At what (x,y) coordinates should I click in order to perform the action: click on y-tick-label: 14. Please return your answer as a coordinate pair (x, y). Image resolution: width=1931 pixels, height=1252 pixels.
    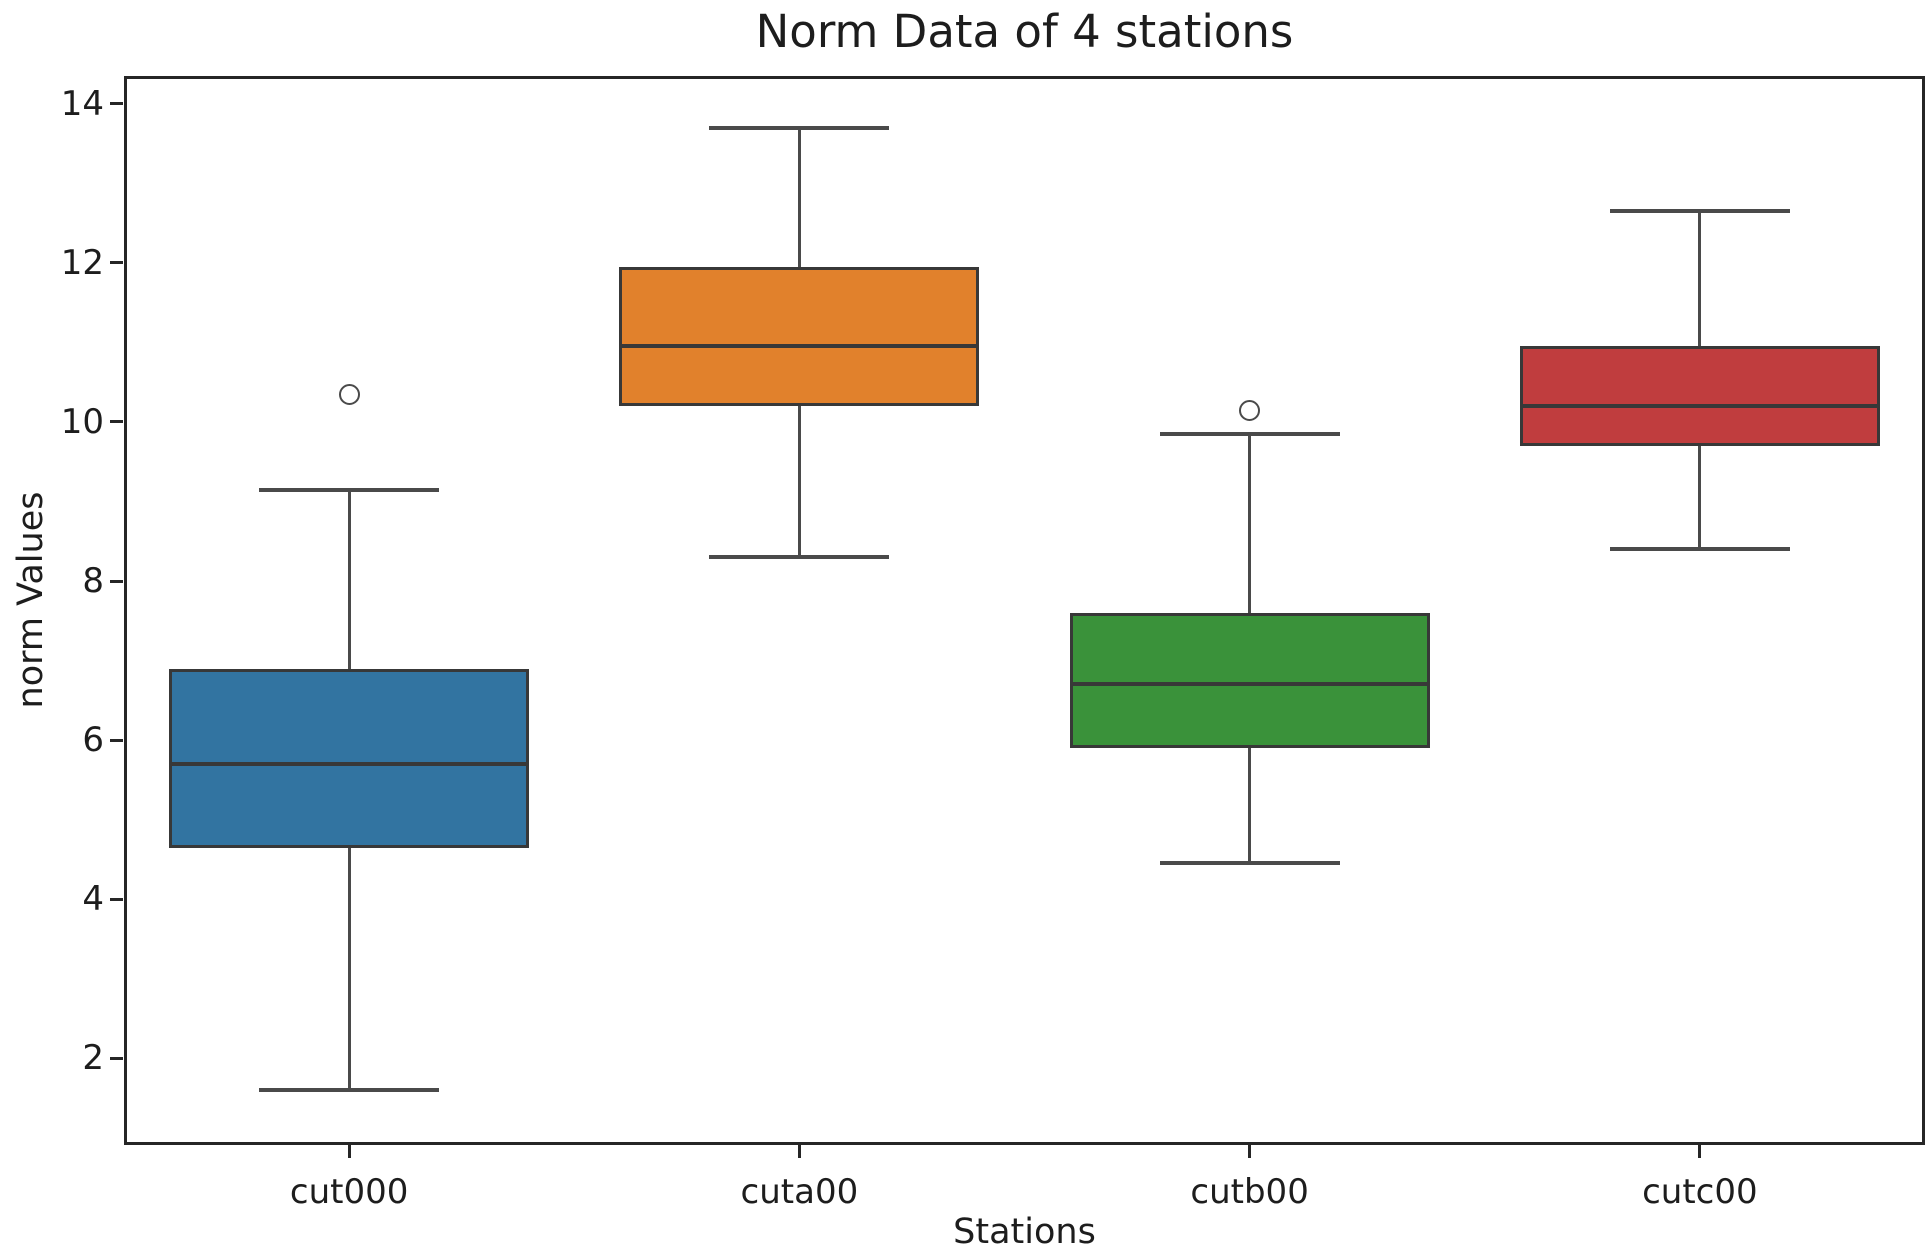
    Looking at the image, I should click on (82, 103).